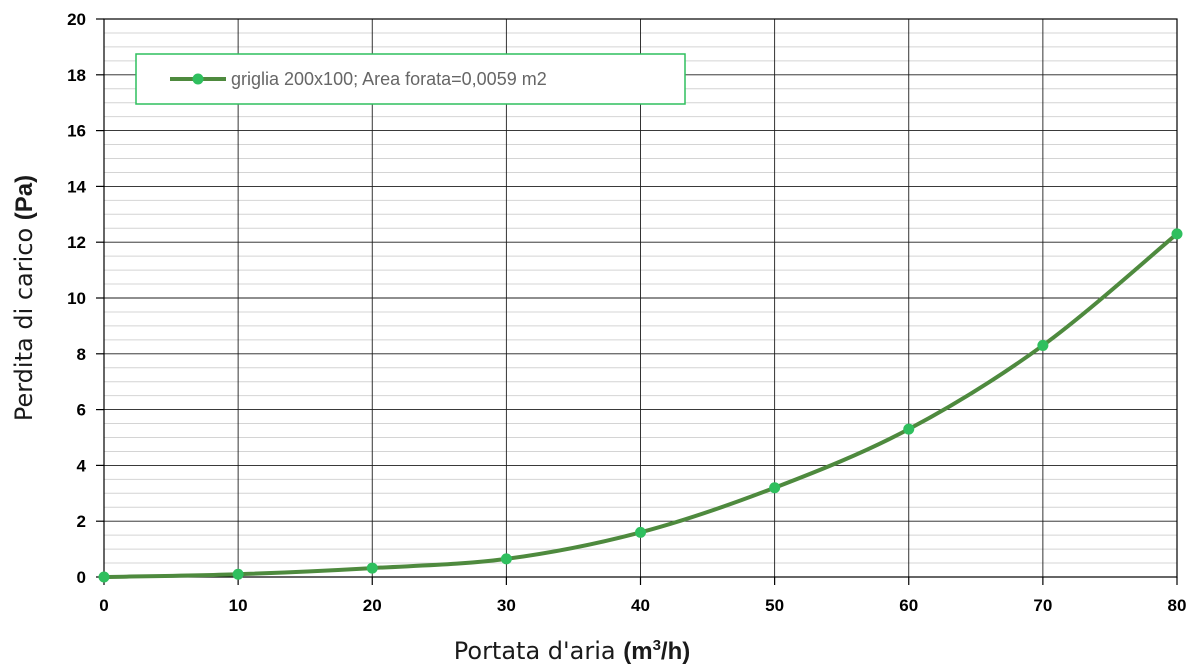  What do you see at coordinates (372, 605) in the screenshot?
I see `x-tick-label: 20` at bounding box center [372, 605].